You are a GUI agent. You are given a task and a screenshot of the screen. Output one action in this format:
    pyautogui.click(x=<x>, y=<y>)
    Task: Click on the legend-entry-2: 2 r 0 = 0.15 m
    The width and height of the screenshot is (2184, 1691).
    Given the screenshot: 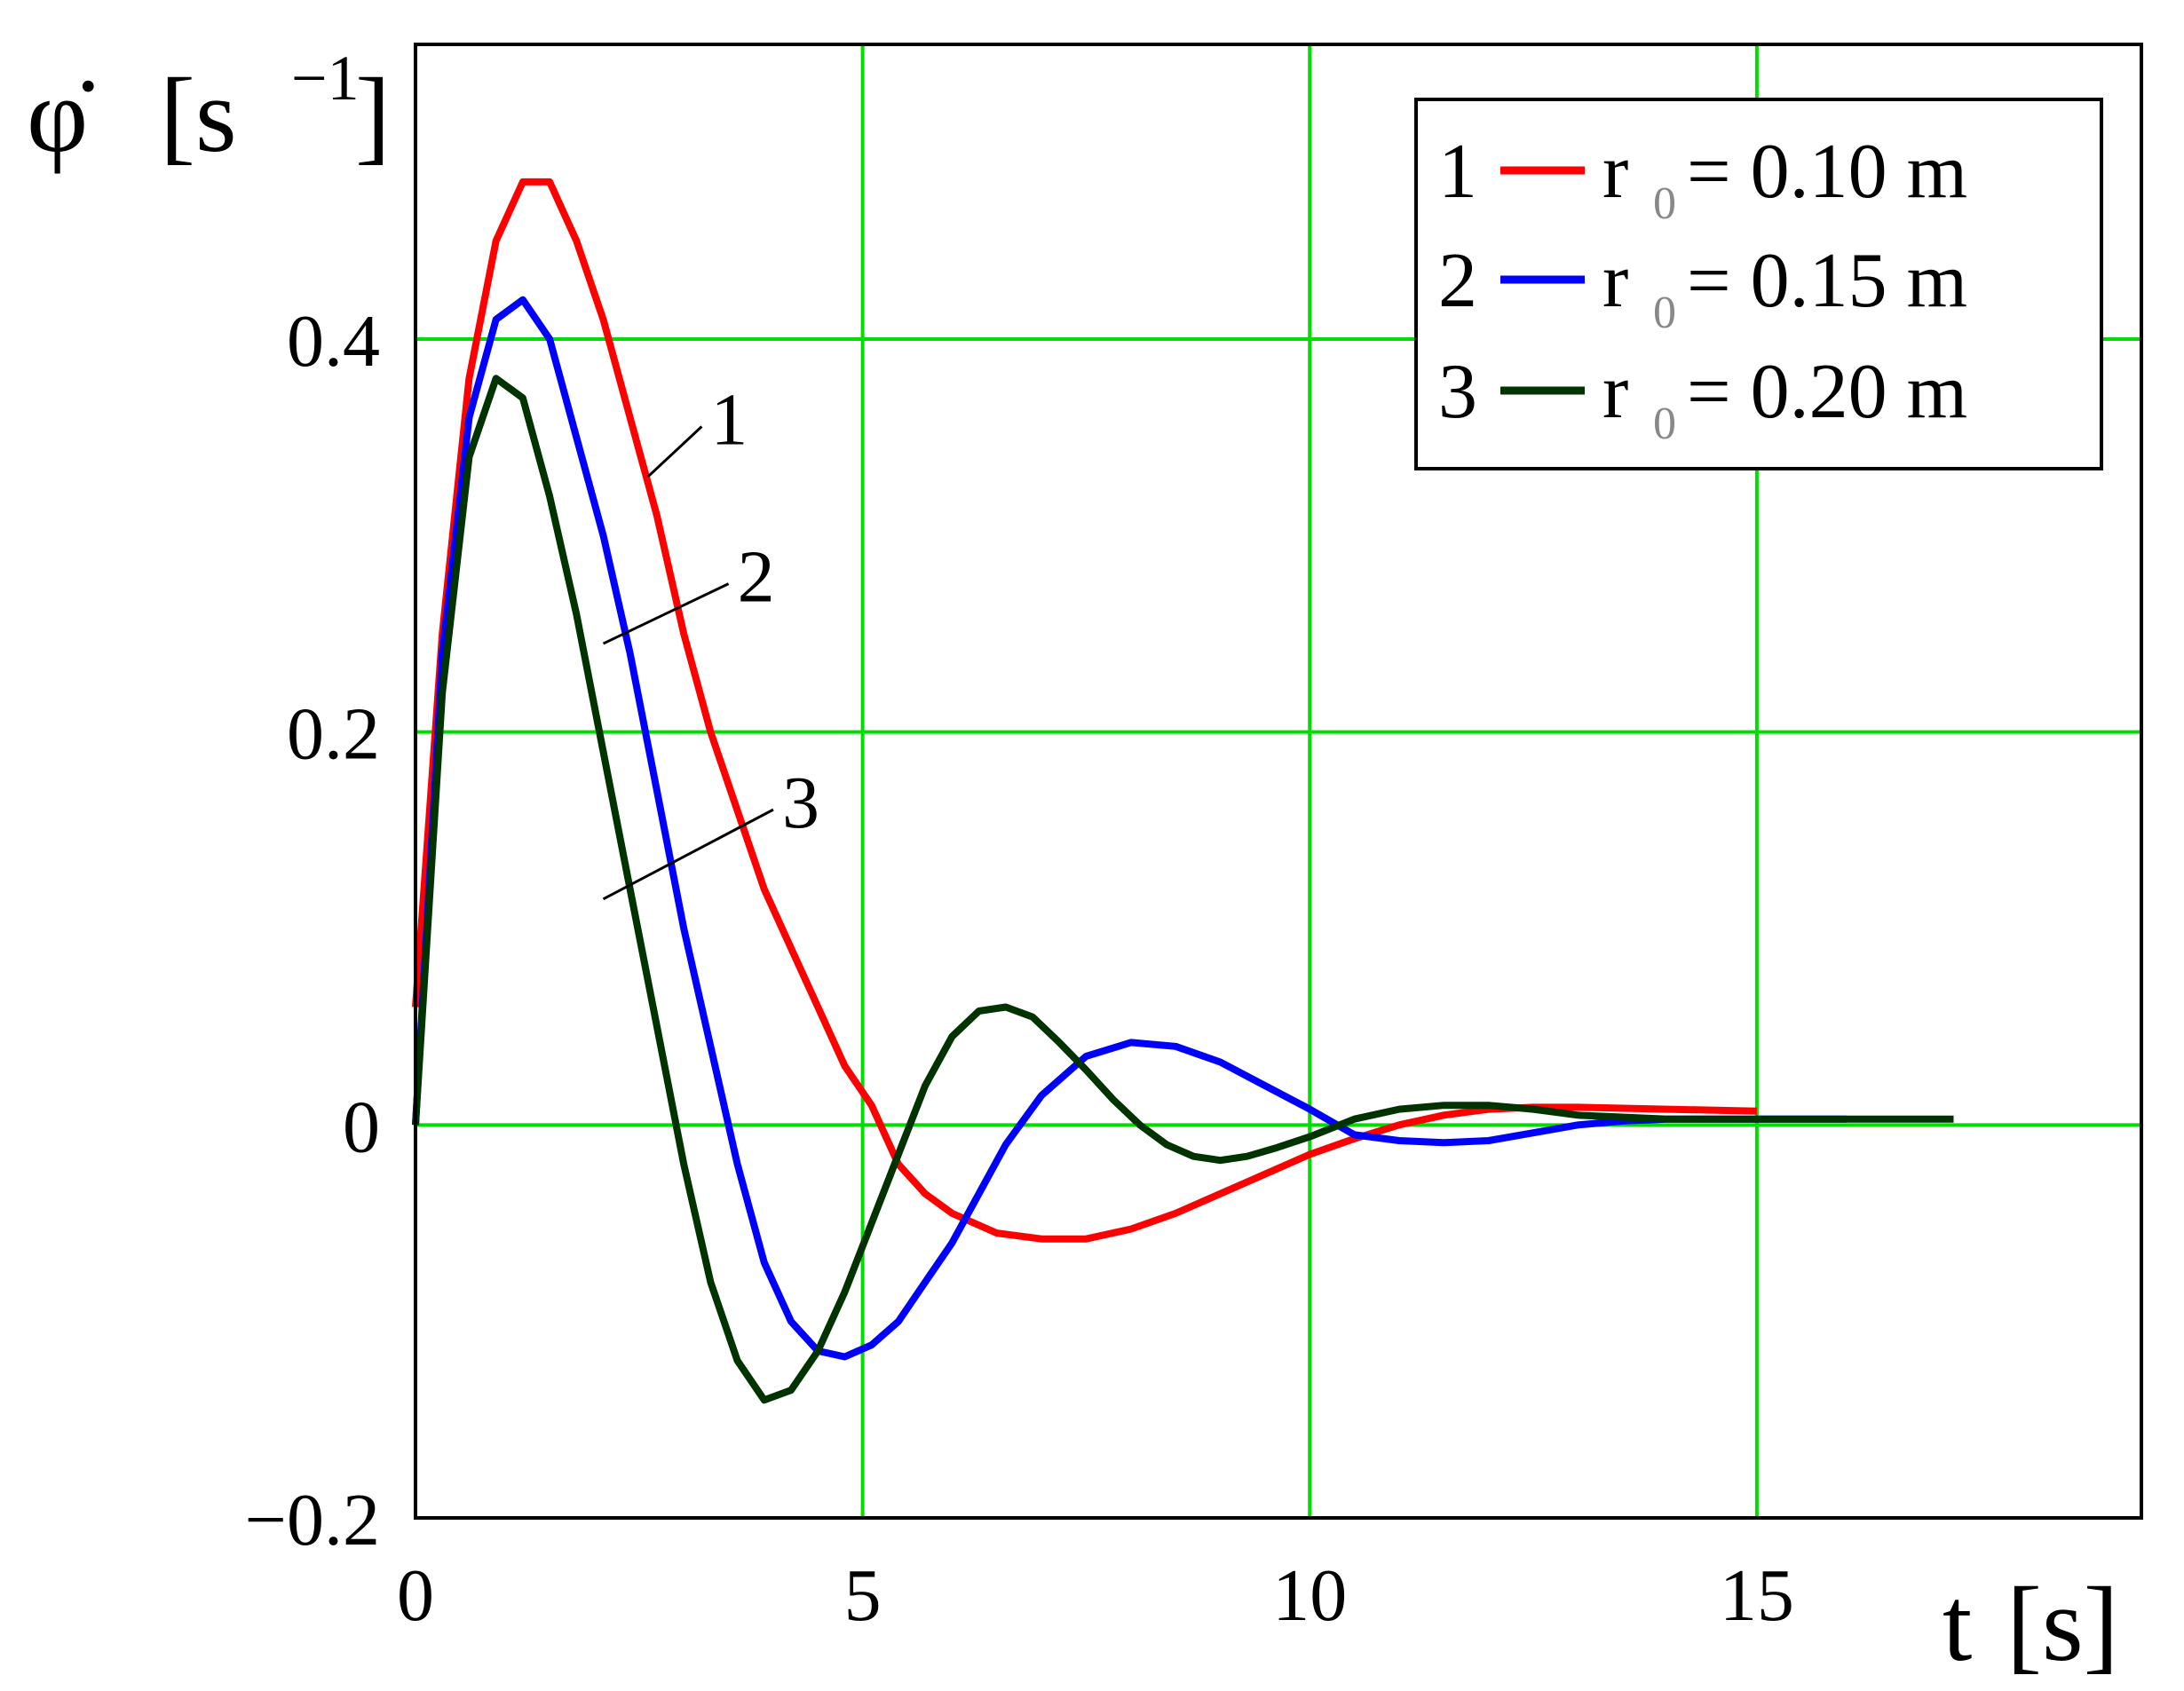 What is the action you would take?
    pyautogui.click(x=1702, y=288)
    